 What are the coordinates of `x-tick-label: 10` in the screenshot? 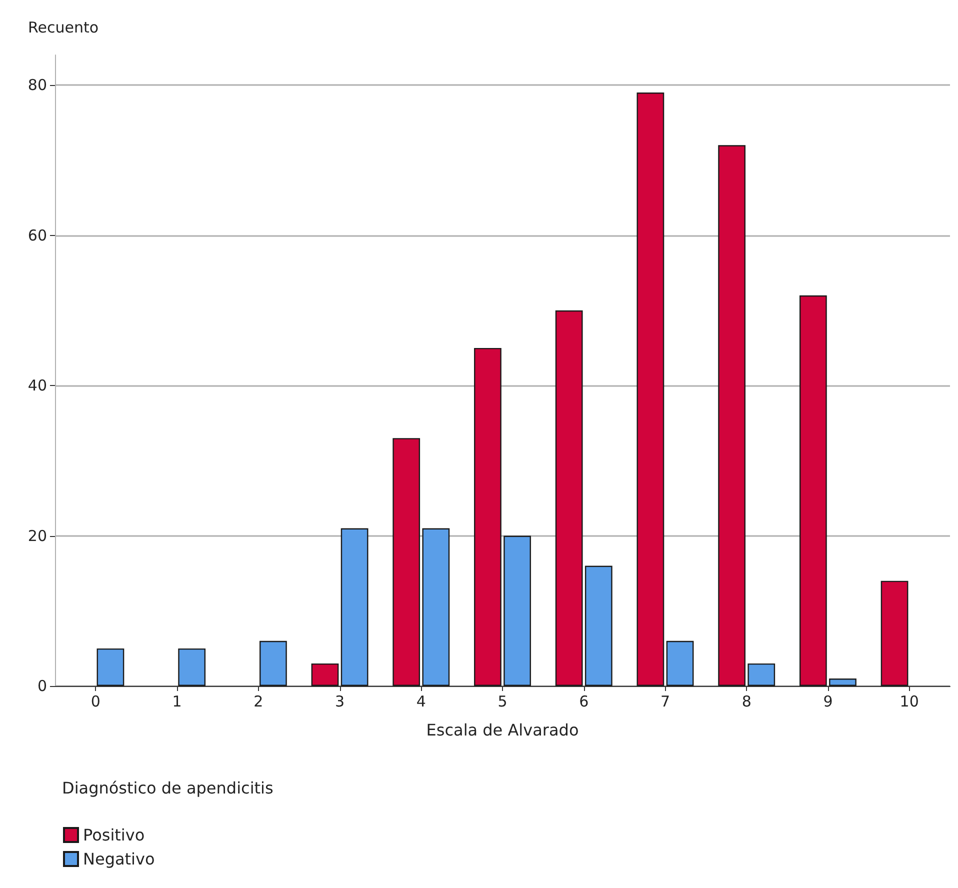 It's located at (909, 701).